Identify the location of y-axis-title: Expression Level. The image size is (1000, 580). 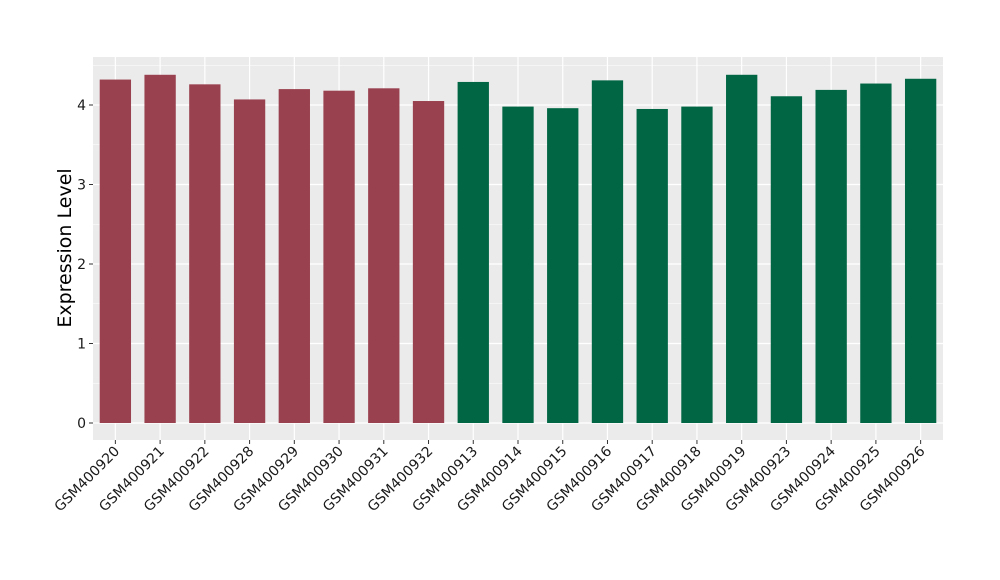
(65, 247).